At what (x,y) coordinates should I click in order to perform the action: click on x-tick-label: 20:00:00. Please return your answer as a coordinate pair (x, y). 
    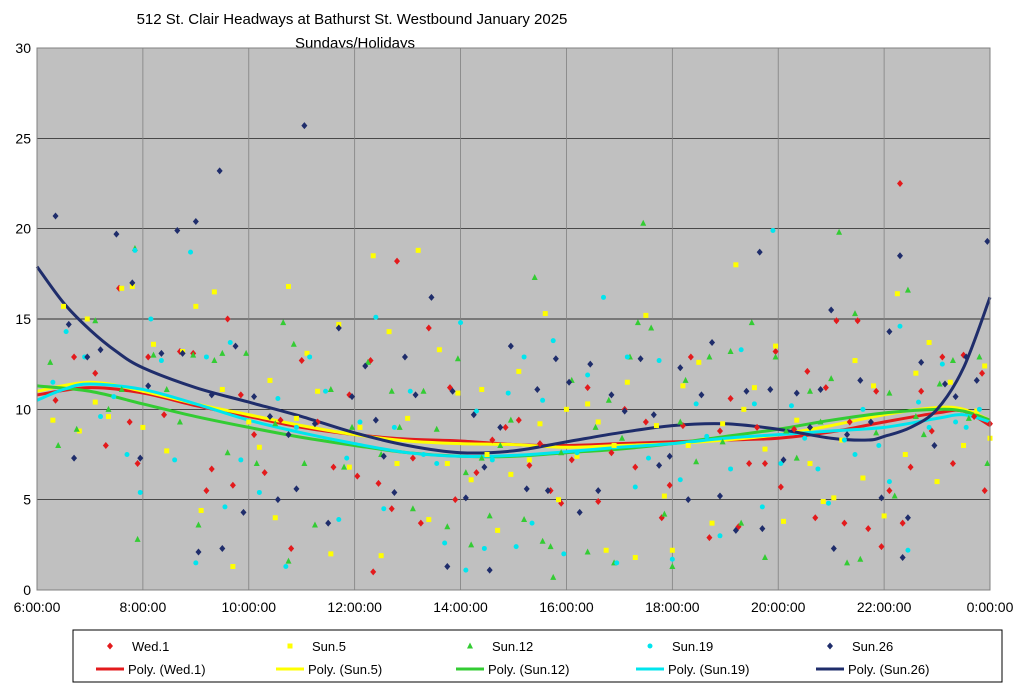
    Looking at the image, I should click on (778, 607).